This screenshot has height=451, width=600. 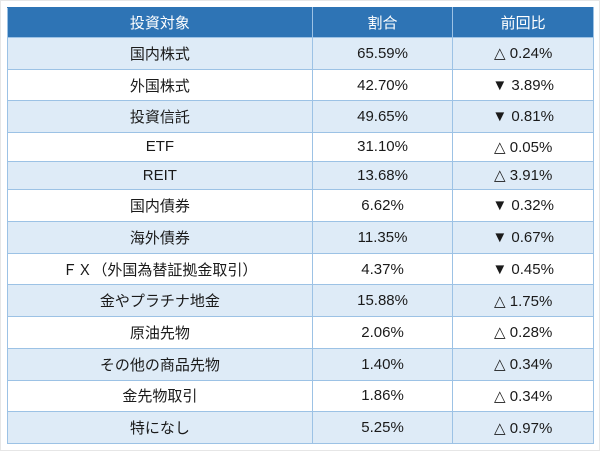 I want to click on change-cell: △ 0.28%, so click(x=523, y=332).